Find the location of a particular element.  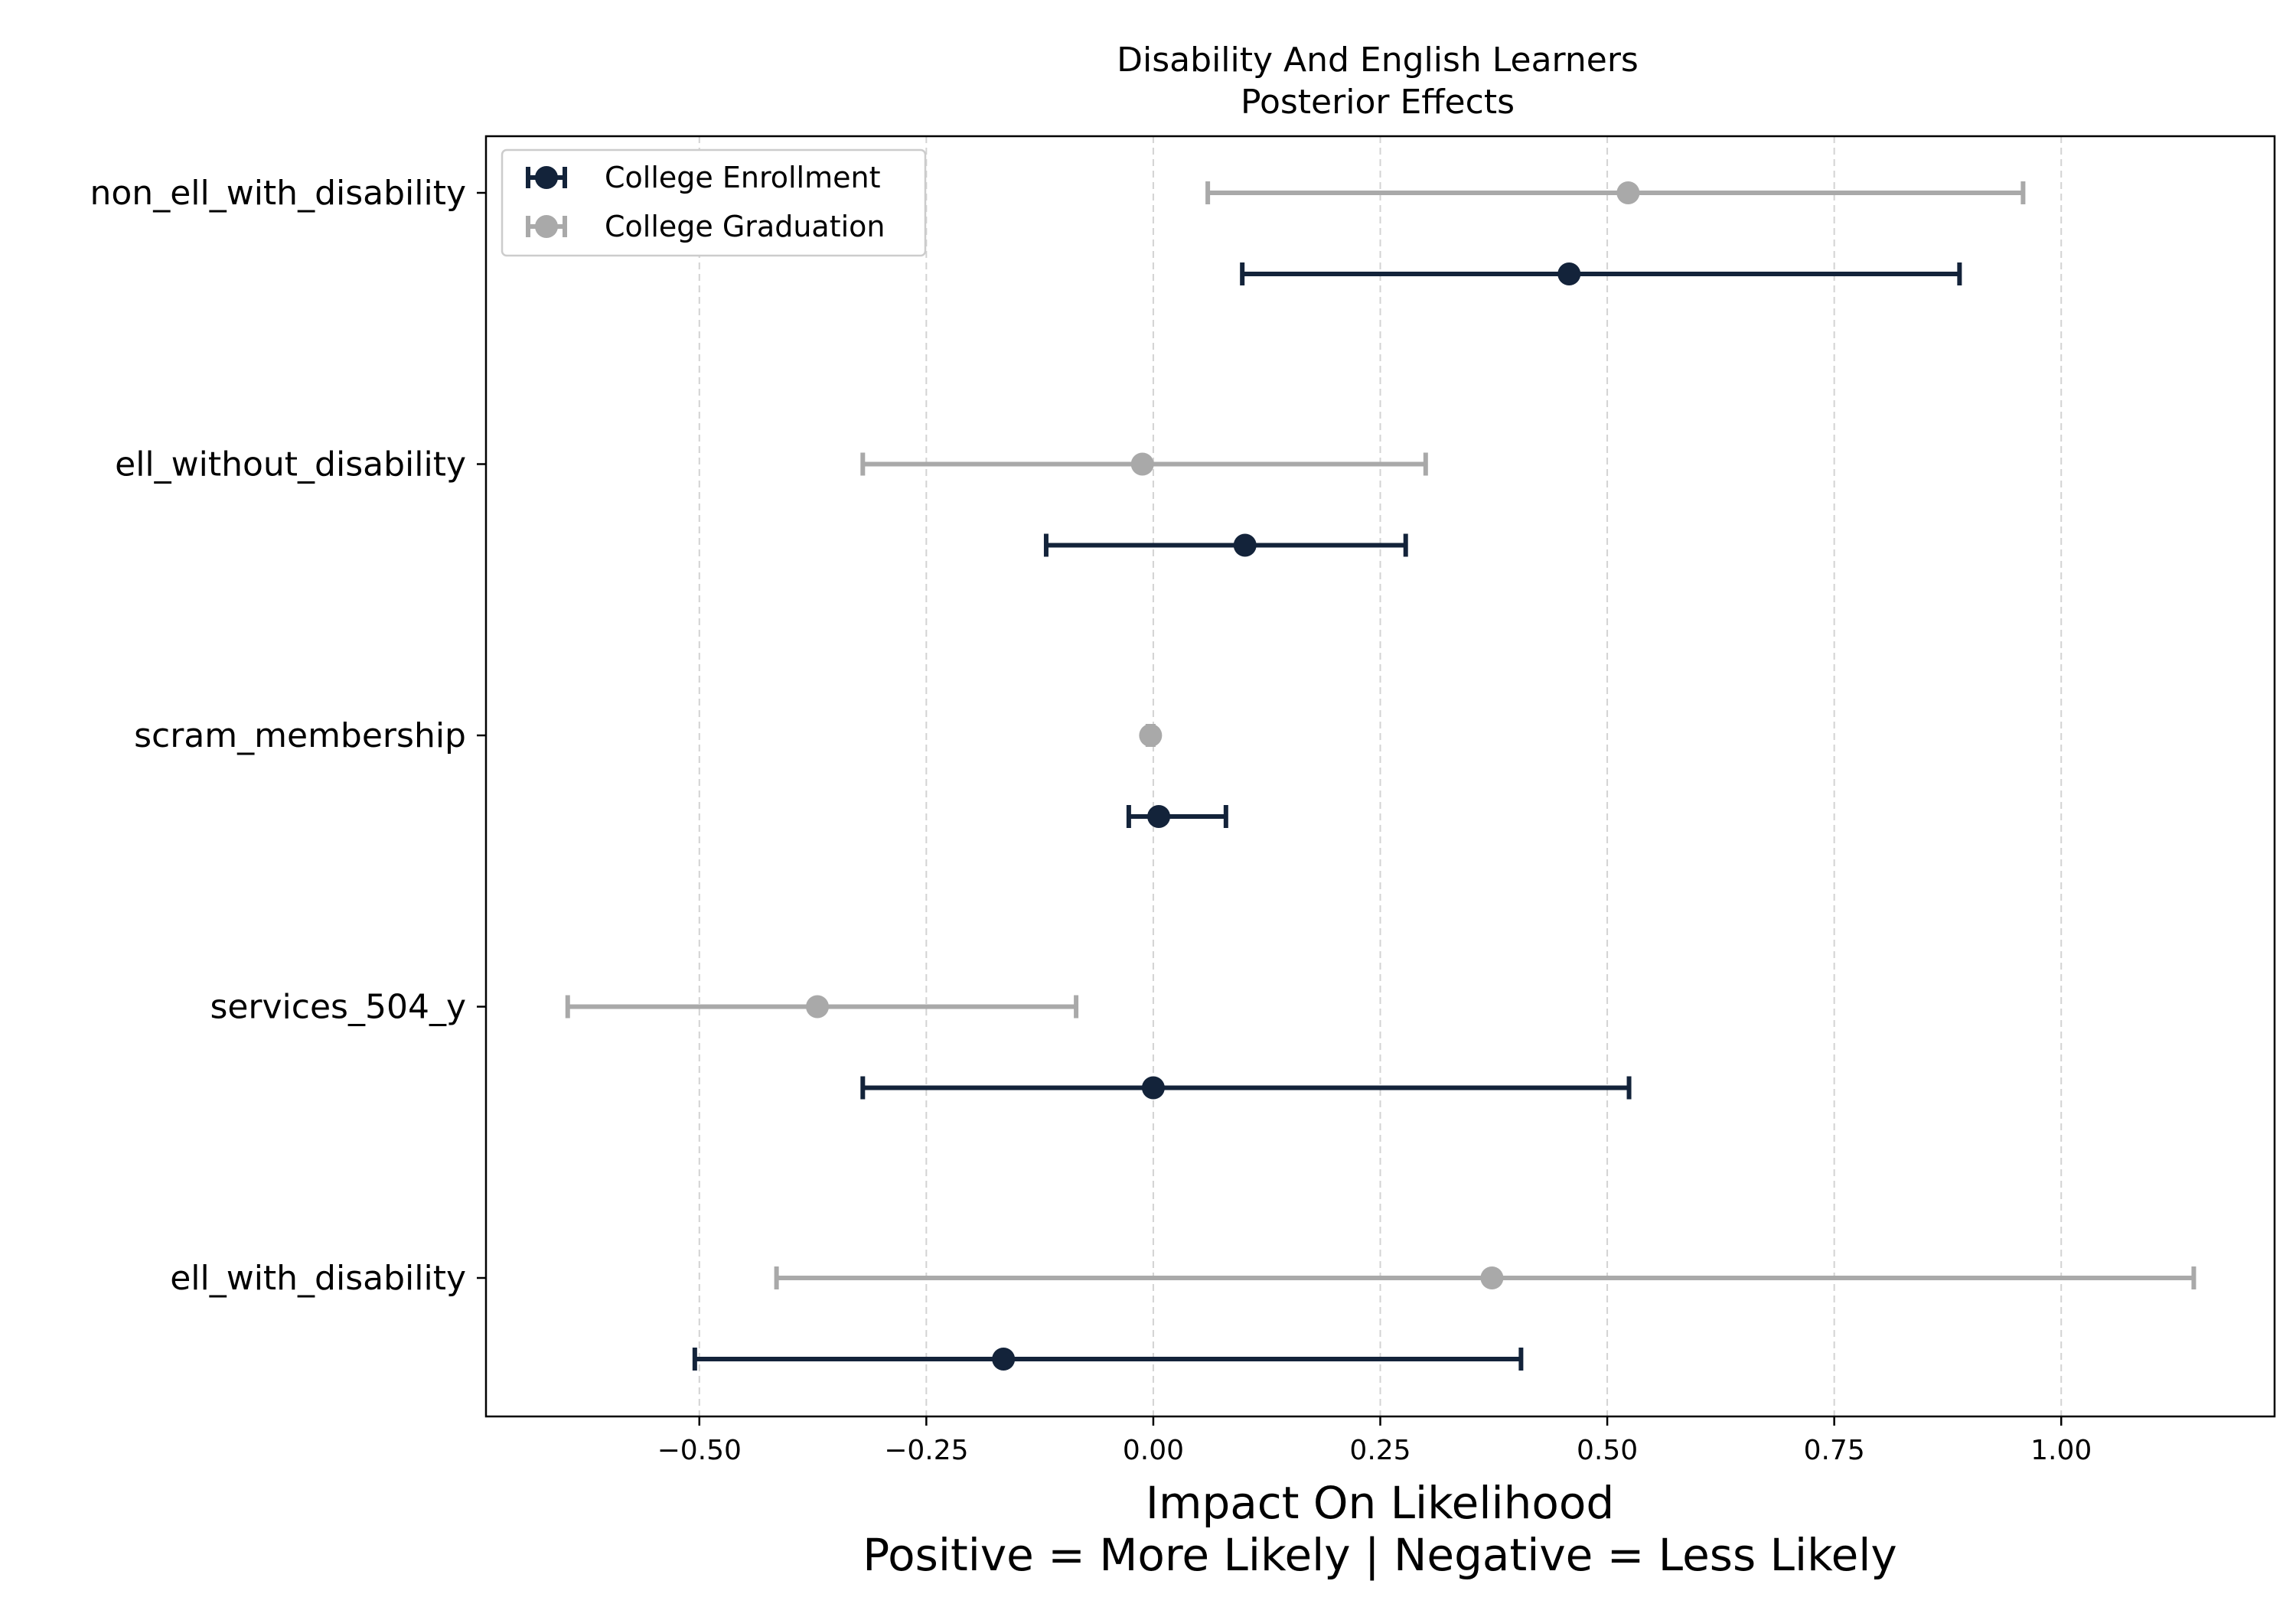

chart-title-line-2: Posterior Effects is located at coordinates (1378, 102).